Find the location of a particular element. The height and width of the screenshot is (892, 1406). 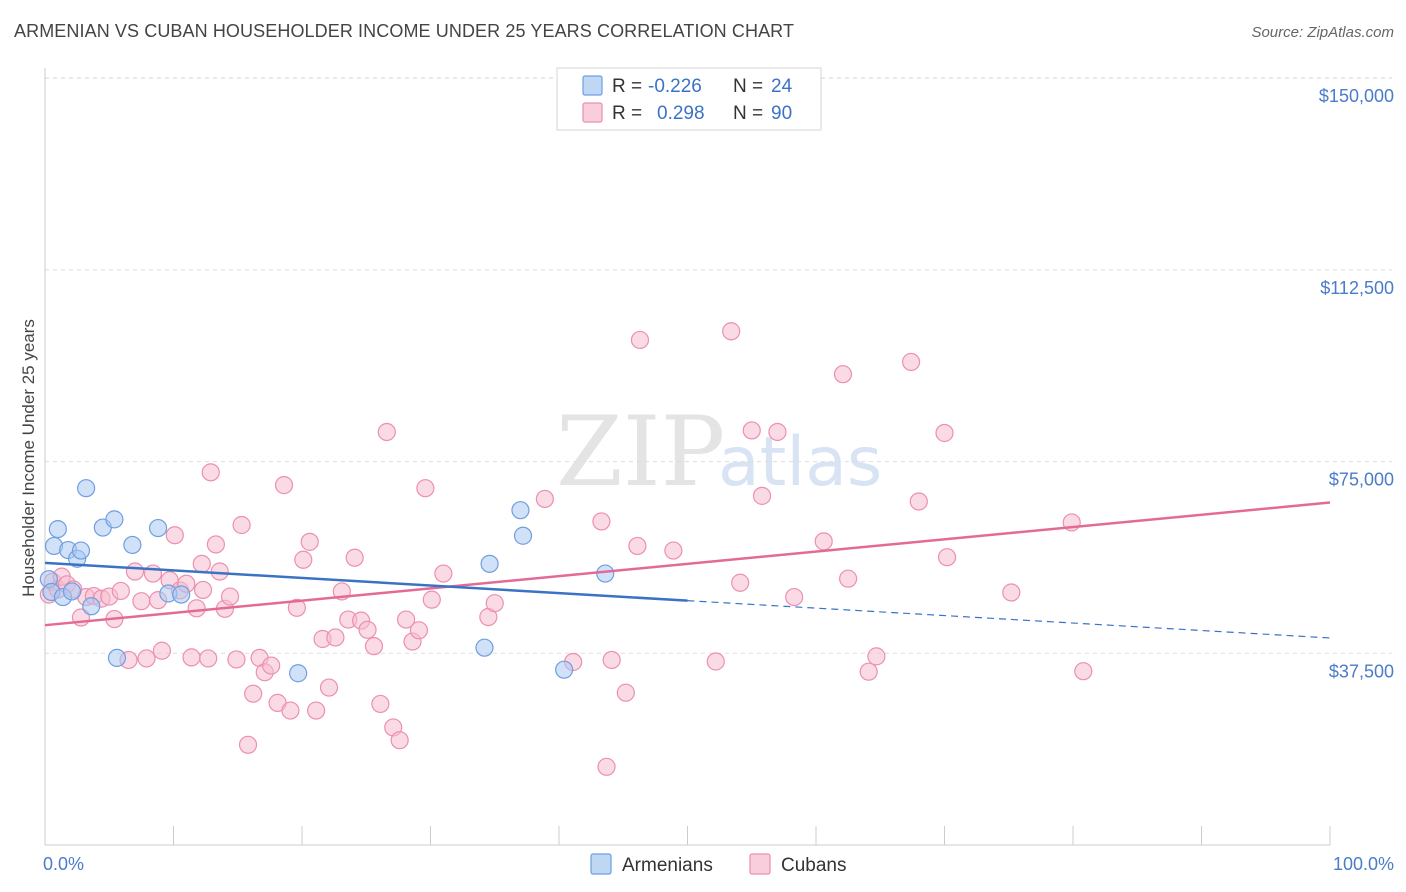

cubans-trend-line is located at coordinates (687, 564).